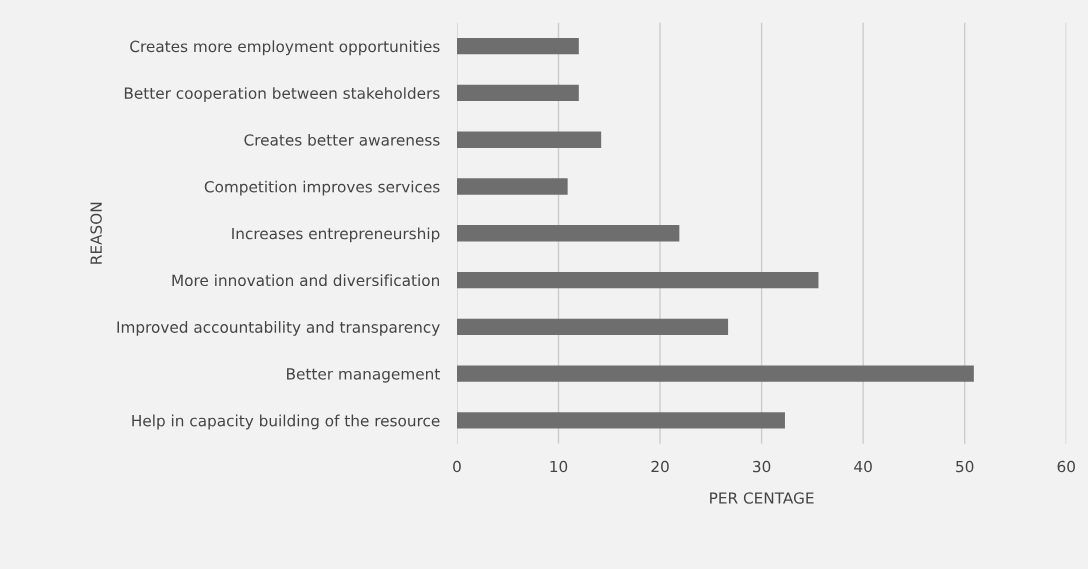  I want to click on y-tick-label: Competition improves services, so click(322, 188).